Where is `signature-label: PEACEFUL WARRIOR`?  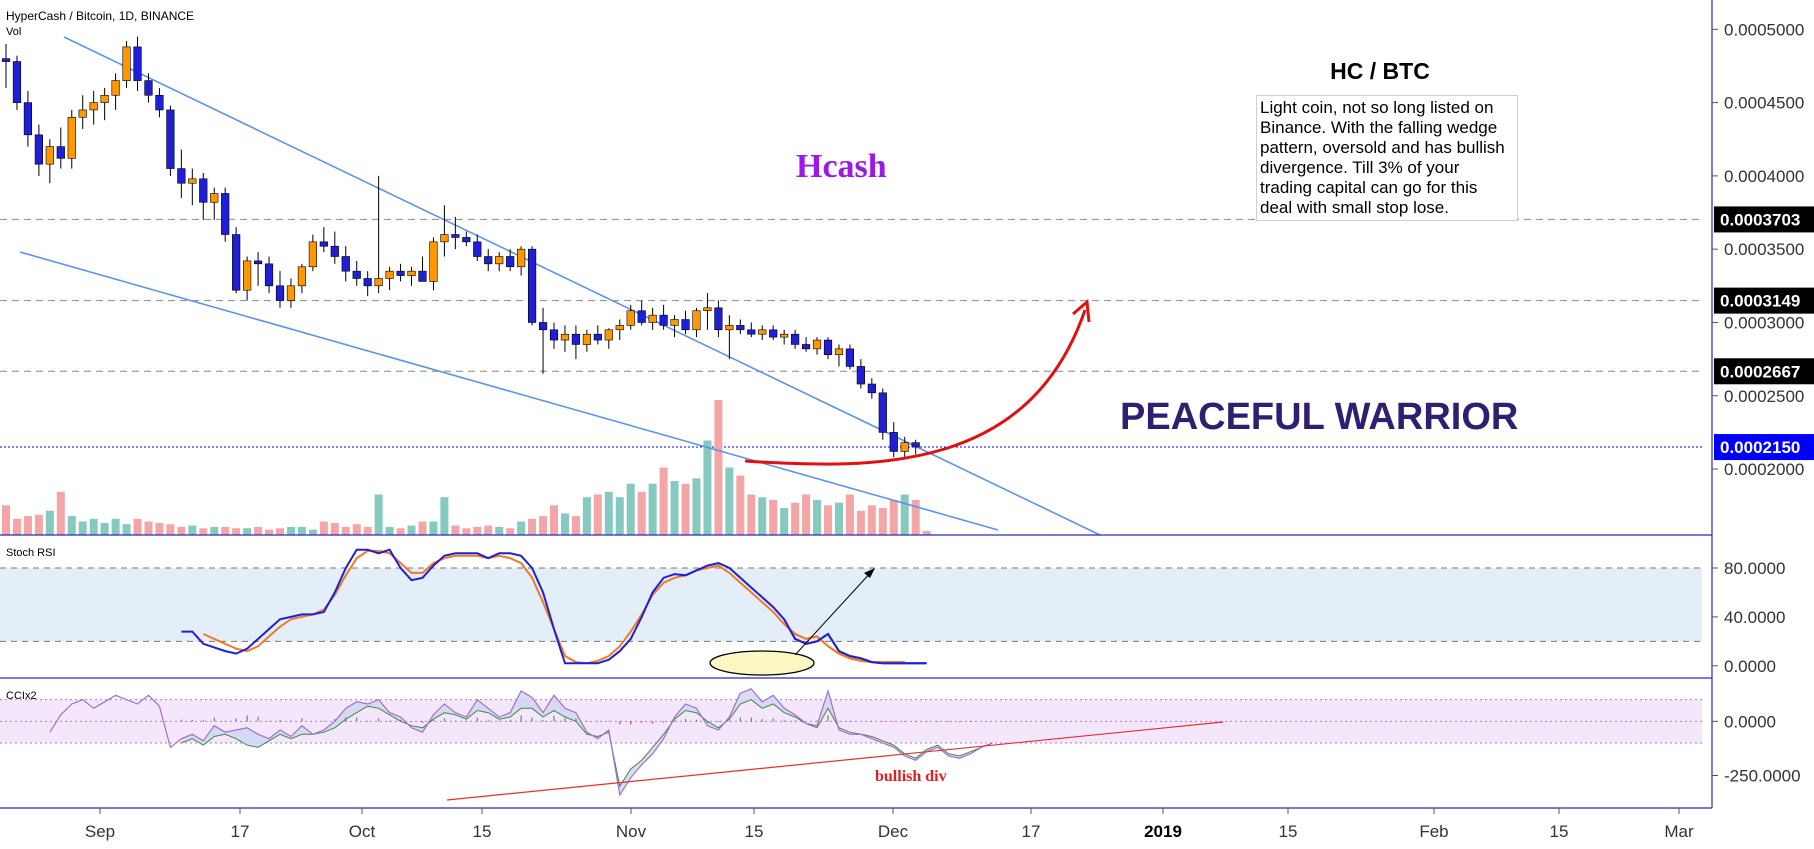
signature-label: PEACEFUL WARRIOR is located at coordinates (1319, 417).